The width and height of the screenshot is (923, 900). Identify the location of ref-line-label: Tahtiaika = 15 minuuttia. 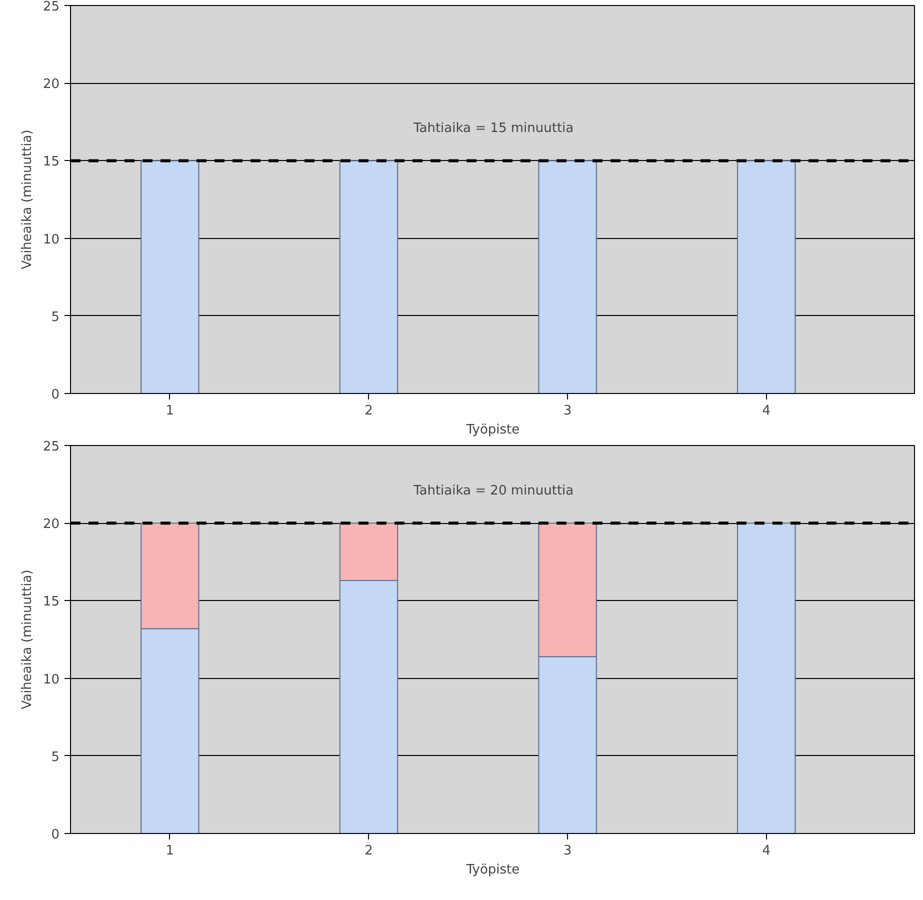
(493, 128).